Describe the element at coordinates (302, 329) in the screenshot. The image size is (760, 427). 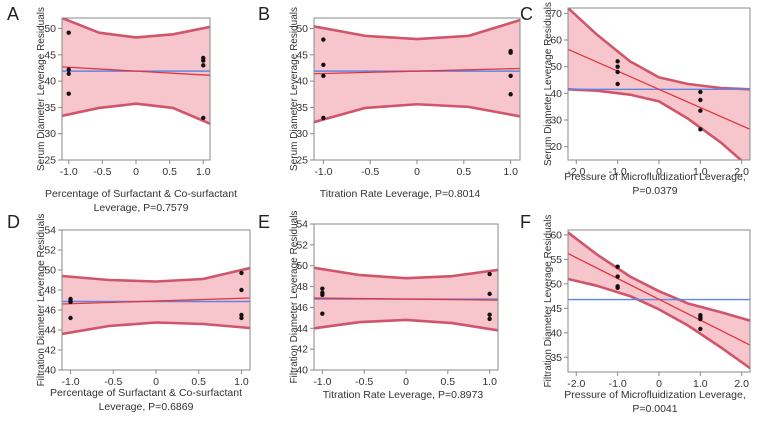
I see `y-tick-label-e-3: 44` at that location.